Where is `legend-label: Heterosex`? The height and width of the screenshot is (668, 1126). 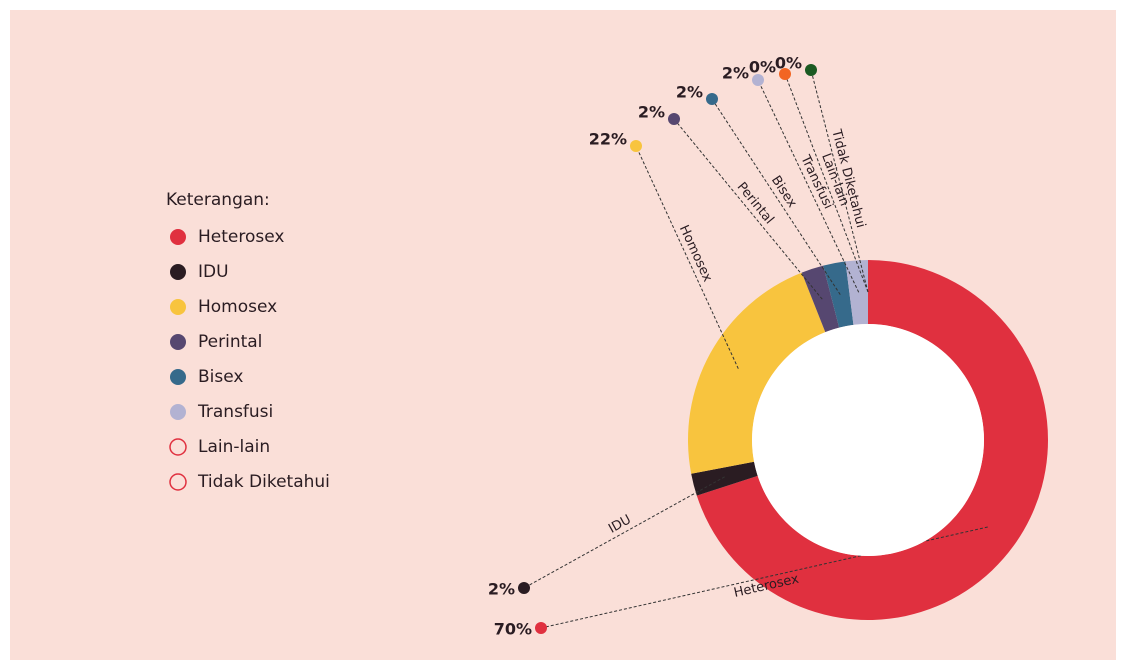 legend-label: Heterosex is located at coordinates (241, 237).